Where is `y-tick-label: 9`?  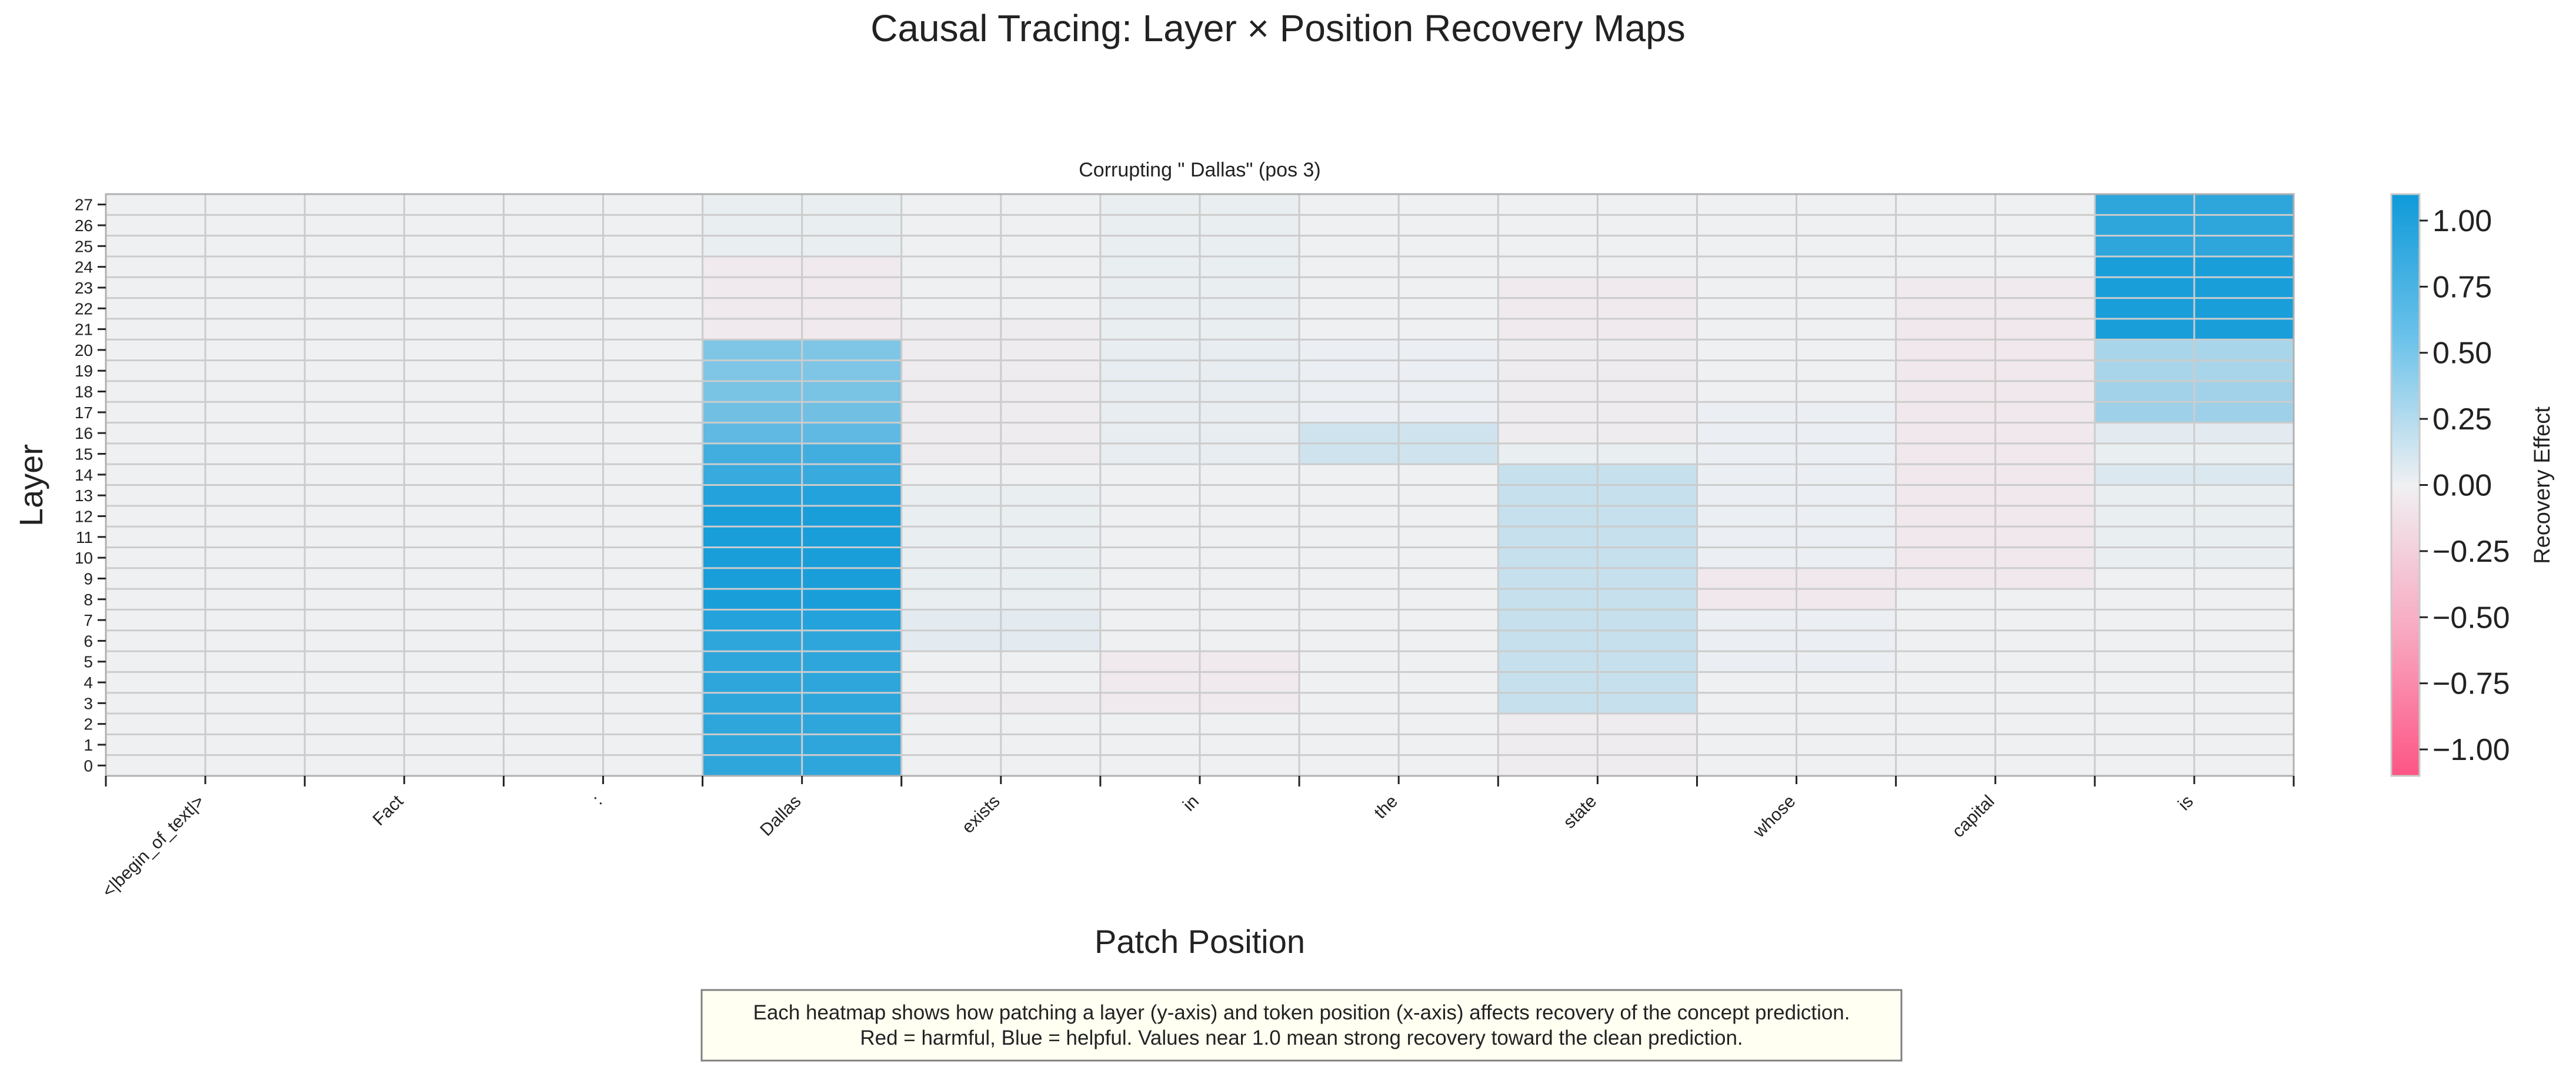
y-tick-label: 9 is located at coordinates (88, 578).